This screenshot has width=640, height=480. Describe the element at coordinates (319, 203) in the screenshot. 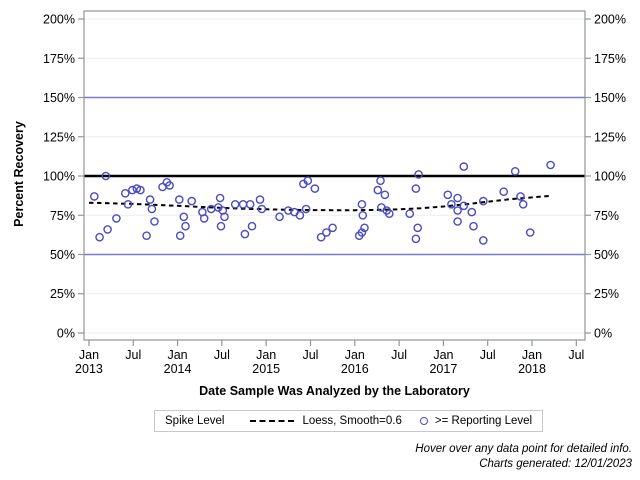

I see `loess-curve` at that location.